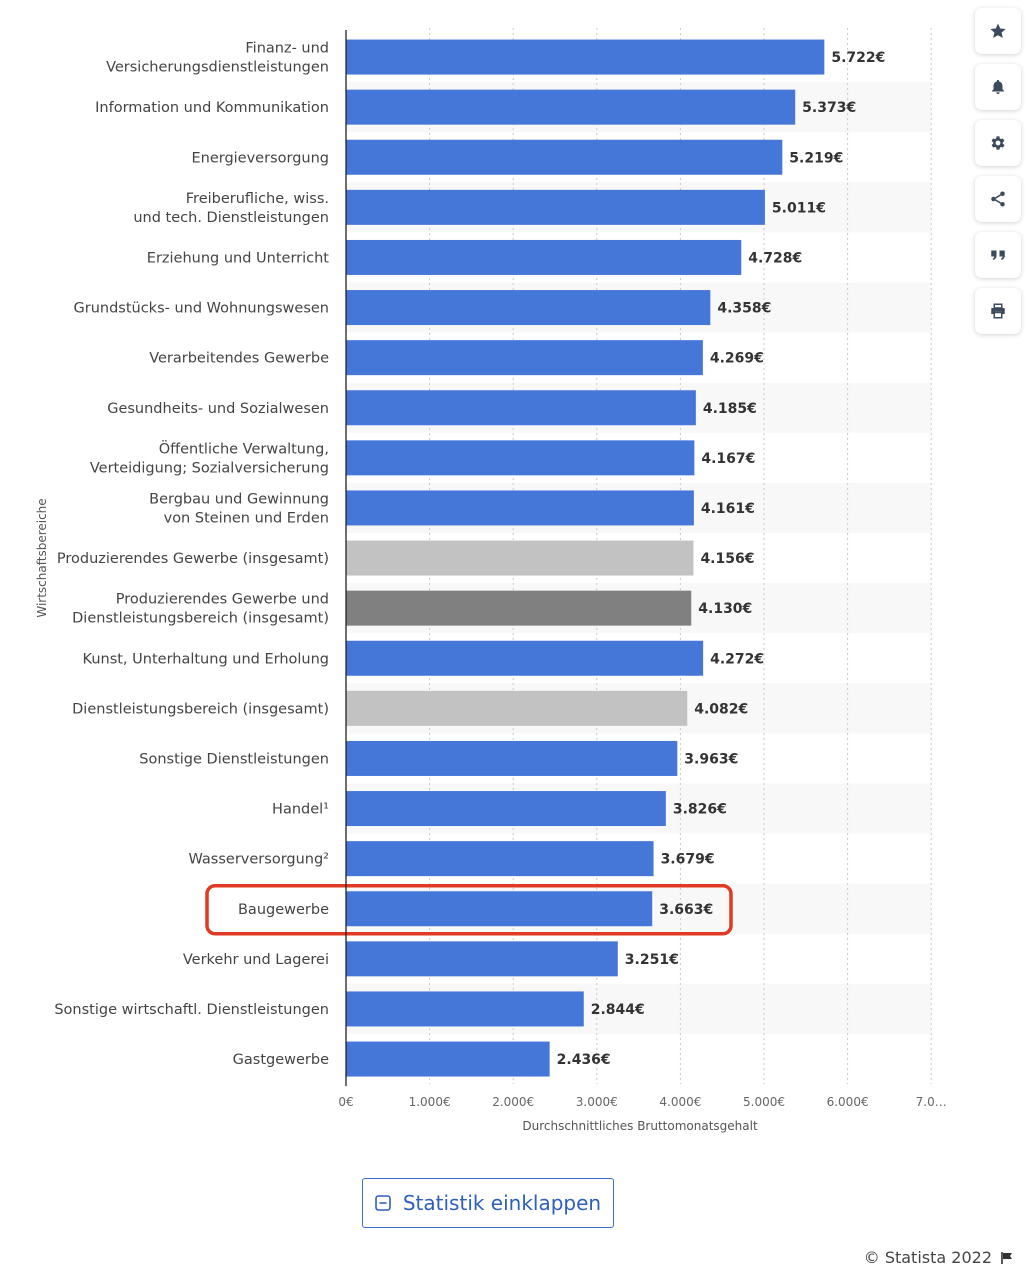  What do you see at coordinates (430, 1102) in the screenshot?
I see `x-tick-label: 1.000€` at bounding box center [430, 1102].